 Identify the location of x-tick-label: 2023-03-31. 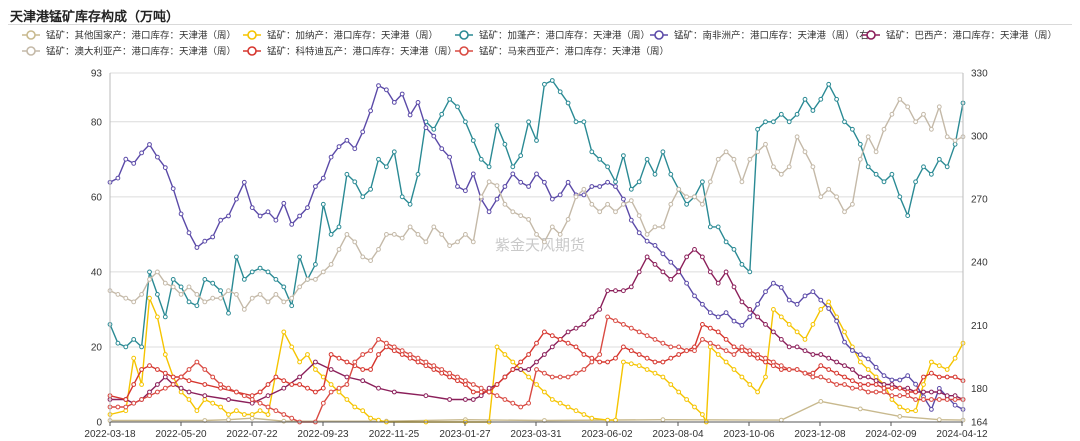
(536, 434).